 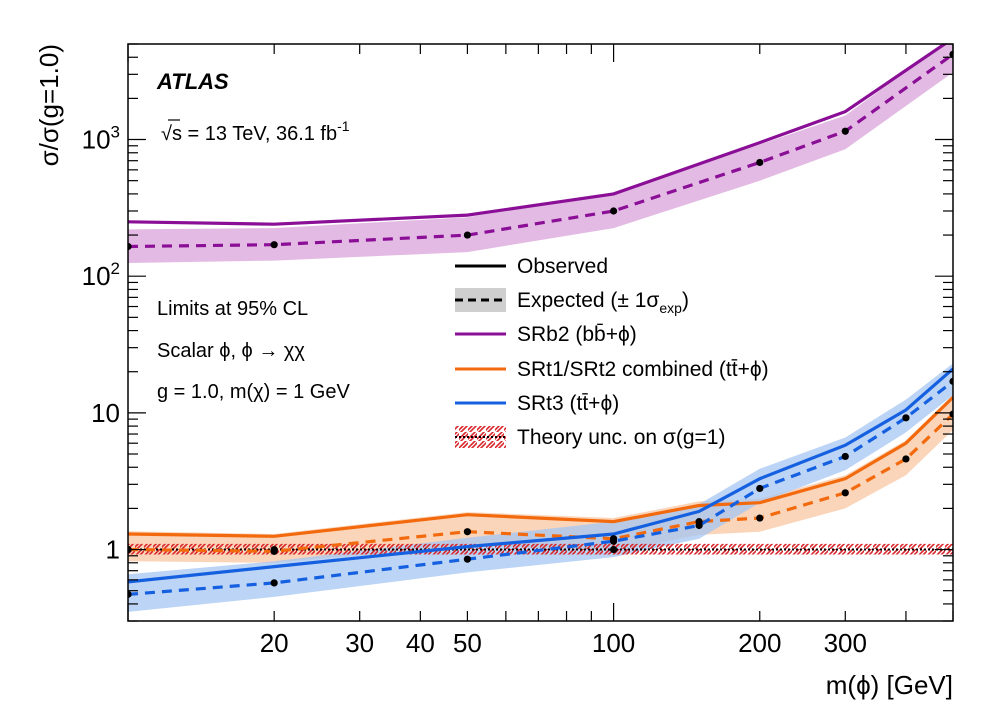 What do you see at coordinates (231, 351) in the screenshot?
I see `annotation-model: Scalar ϕ, ϕ → χχ` at bounding box center [231, 351].